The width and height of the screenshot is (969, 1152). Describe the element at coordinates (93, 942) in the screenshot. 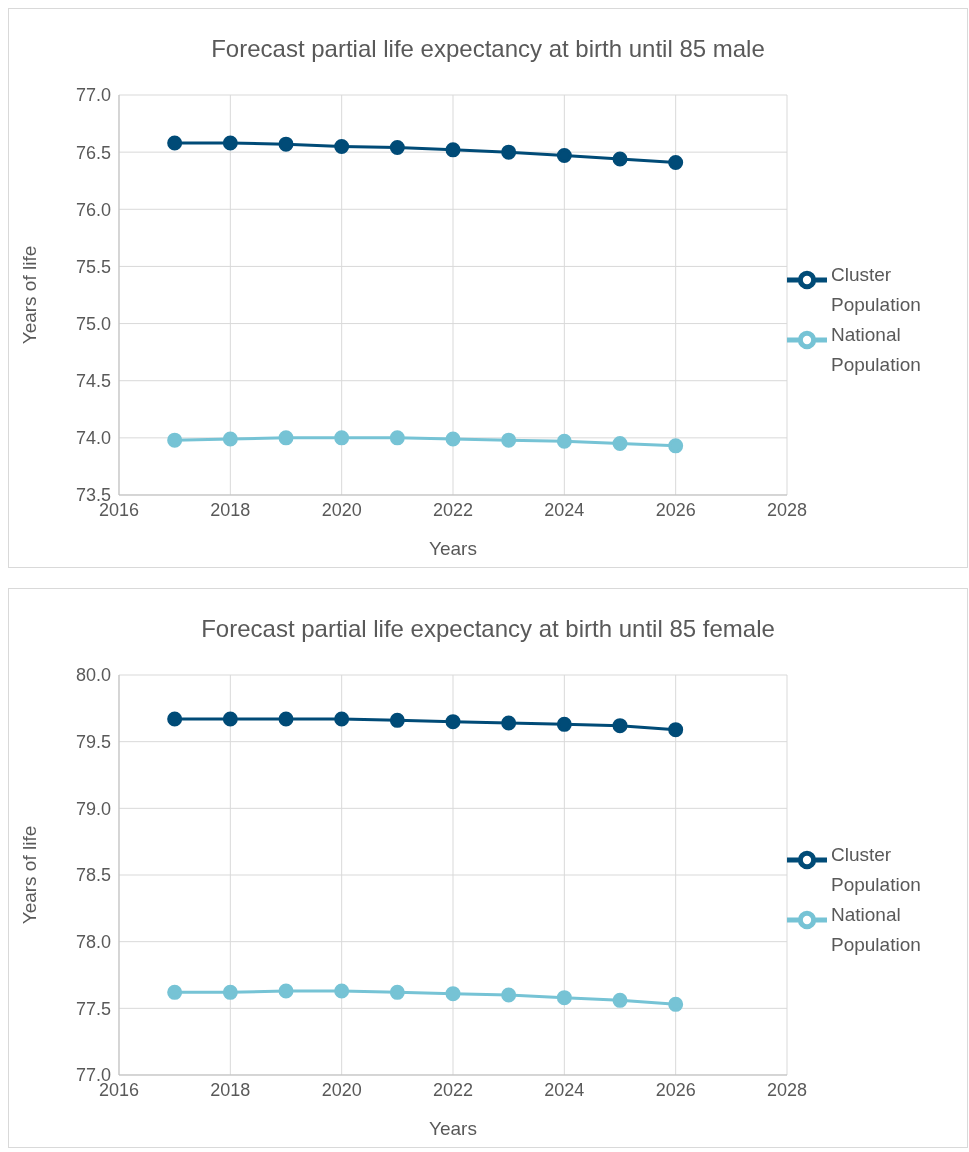

I see `y-tick-label: 78.0` at that location.